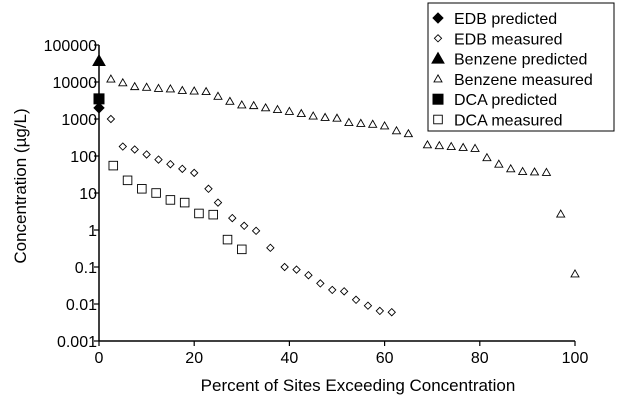 The height and width of the screenshot is (395, 618). Describe the element at coordinates (575, 358) in the screenshot. I see `x-tick-label: 100` at that location.